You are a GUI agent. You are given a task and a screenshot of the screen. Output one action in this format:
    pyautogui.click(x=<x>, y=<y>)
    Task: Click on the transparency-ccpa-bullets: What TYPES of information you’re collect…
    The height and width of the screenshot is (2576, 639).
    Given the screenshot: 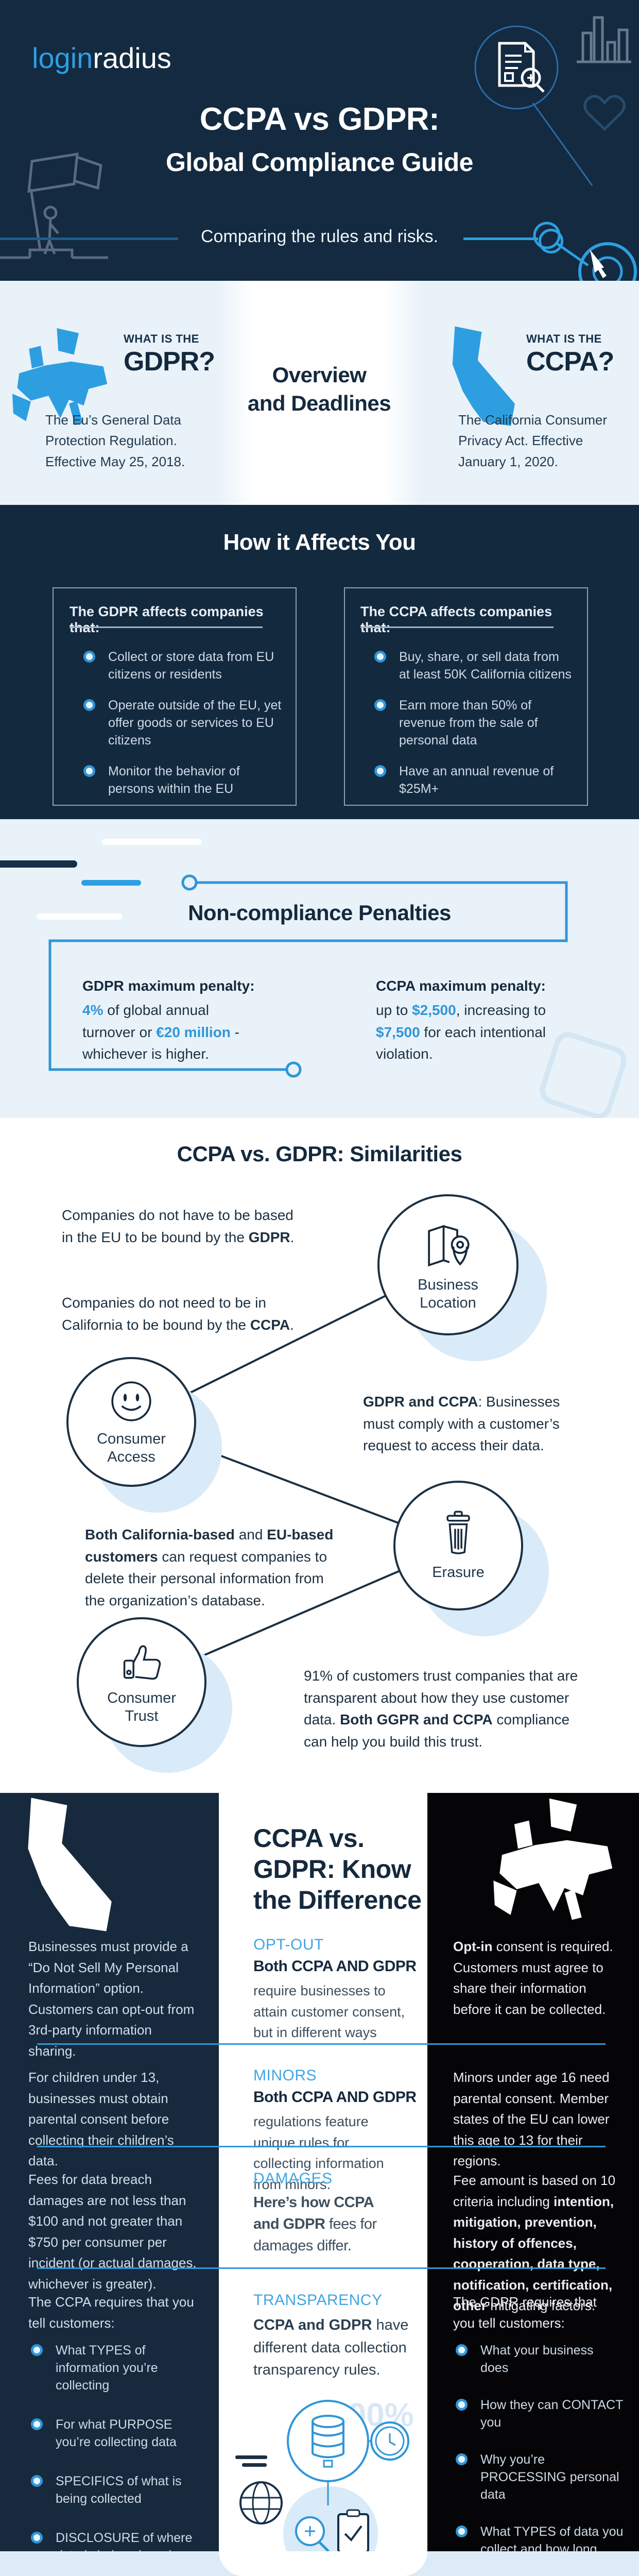 What is the action you would take?
    pyautogui.click(x=115, y=2459)
    